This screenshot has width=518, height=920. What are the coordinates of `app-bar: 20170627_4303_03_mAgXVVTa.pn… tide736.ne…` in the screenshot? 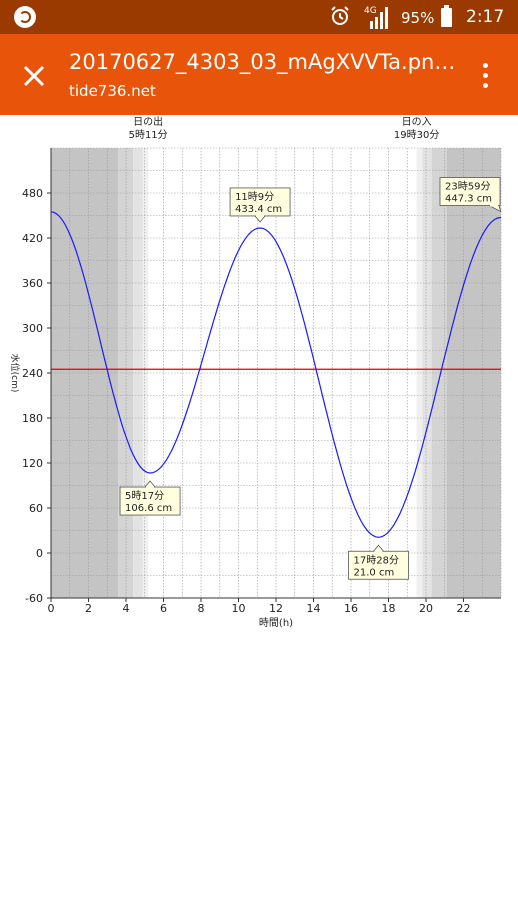 It's located at (259, 74).